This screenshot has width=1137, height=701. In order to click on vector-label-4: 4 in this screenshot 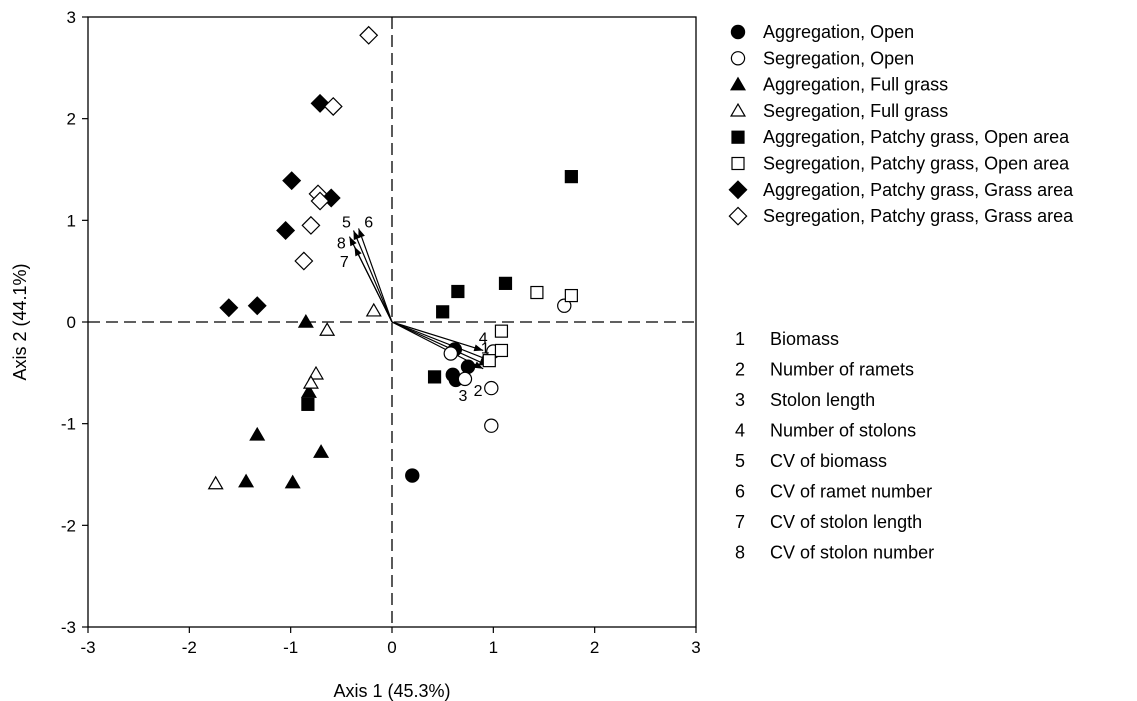, I will do `click(483, 338)`.